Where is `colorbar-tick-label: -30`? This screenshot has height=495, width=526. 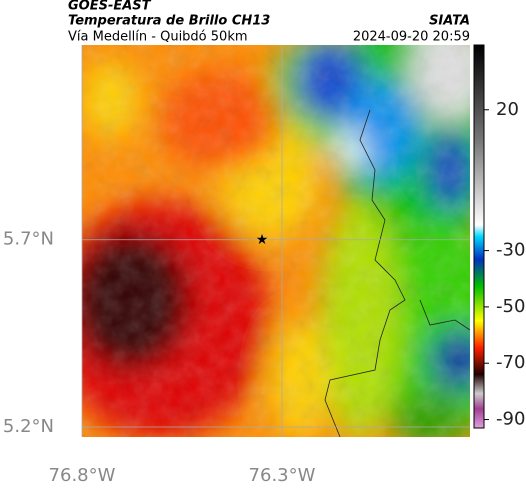 colorbar-tick-label: -30 is located at coordinates (510, 250).